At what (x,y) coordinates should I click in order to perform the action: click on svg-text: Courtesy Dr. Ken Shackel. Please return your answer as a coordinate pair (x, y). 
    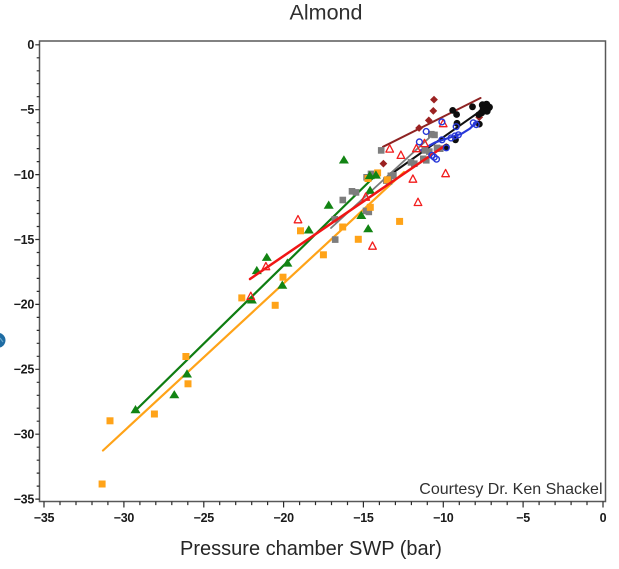
    Looking at the image, I should click on (510, 489).